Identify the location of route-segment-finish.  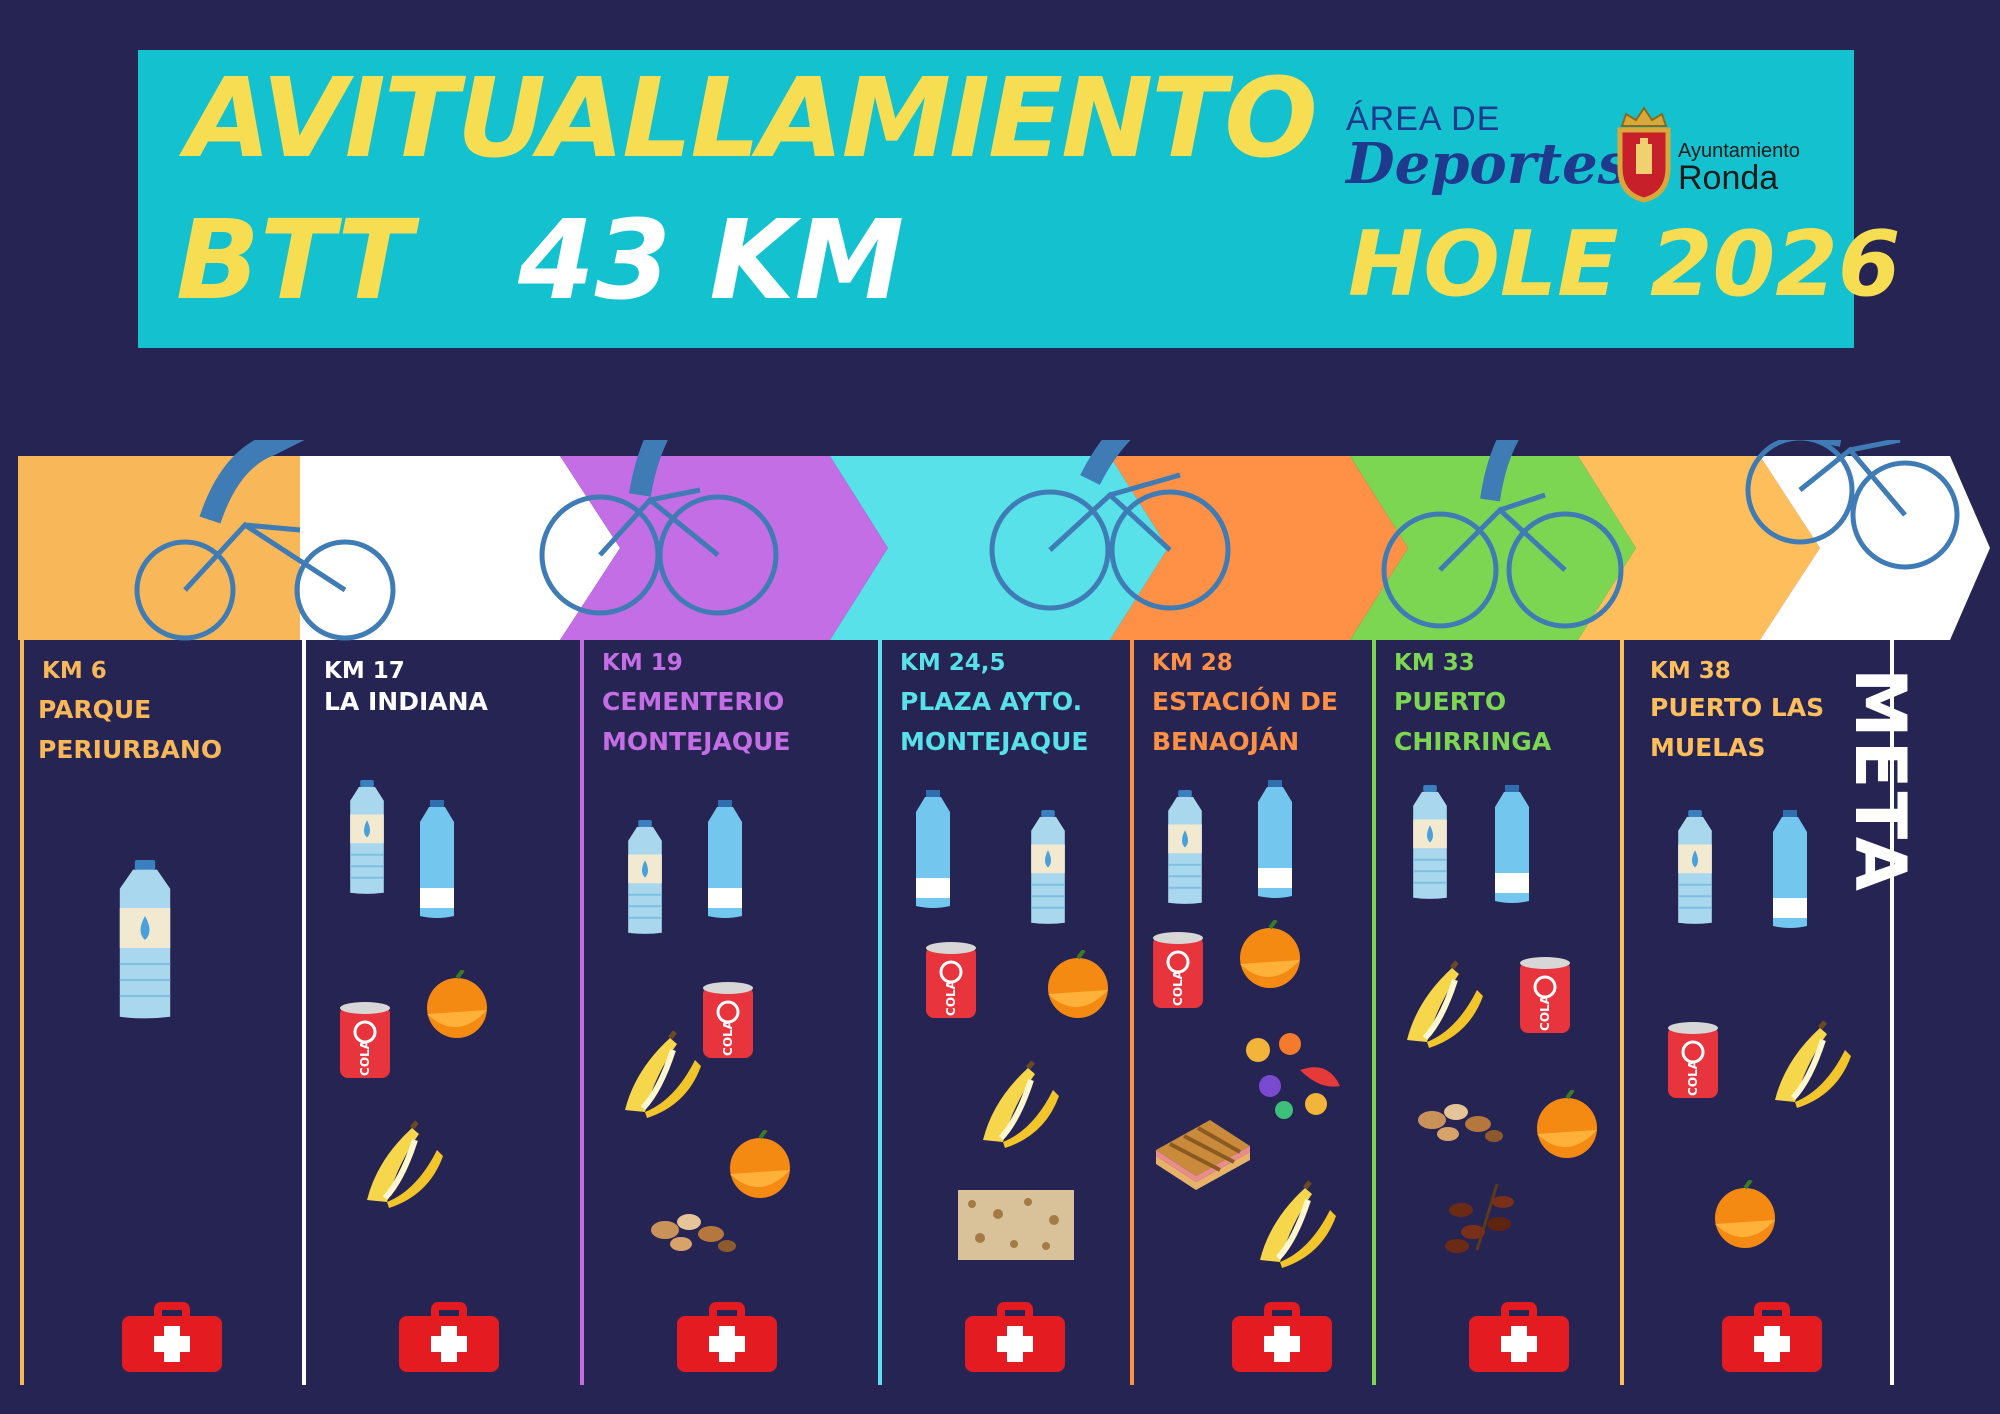
(1875, 548).